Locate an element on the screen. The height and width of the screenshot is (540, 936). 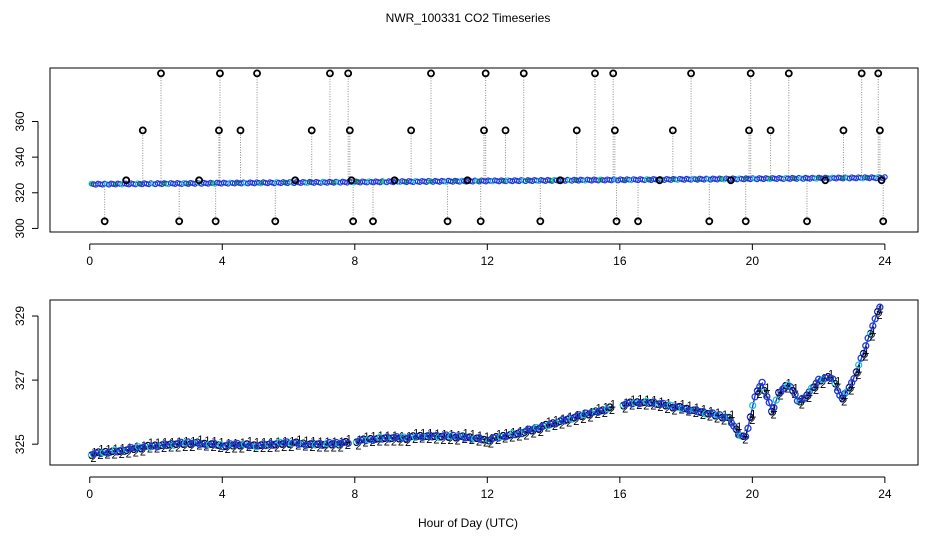
bottom-y-tick-label: 329 is located at coordinates (20, 316).